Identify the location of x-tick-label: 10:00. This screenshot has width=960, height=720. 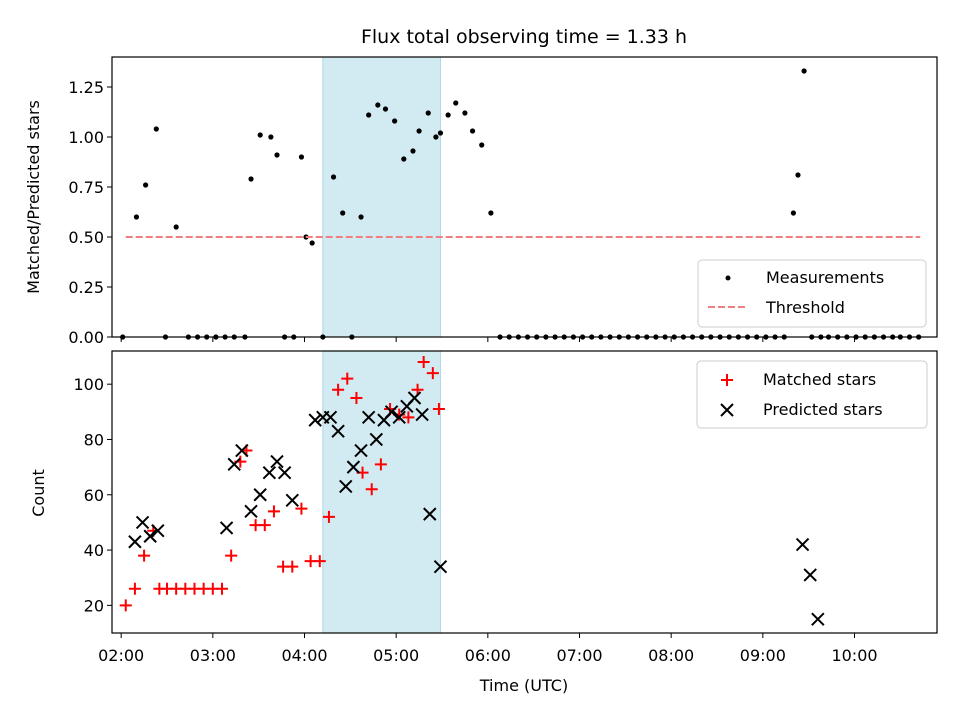
(854, 655).